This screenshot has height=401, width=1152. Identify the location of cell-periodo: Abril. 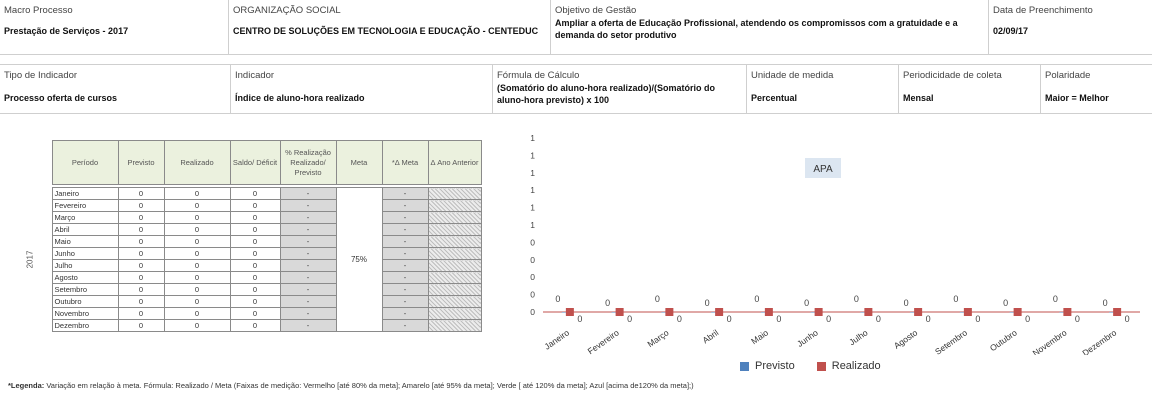
(85, 229).